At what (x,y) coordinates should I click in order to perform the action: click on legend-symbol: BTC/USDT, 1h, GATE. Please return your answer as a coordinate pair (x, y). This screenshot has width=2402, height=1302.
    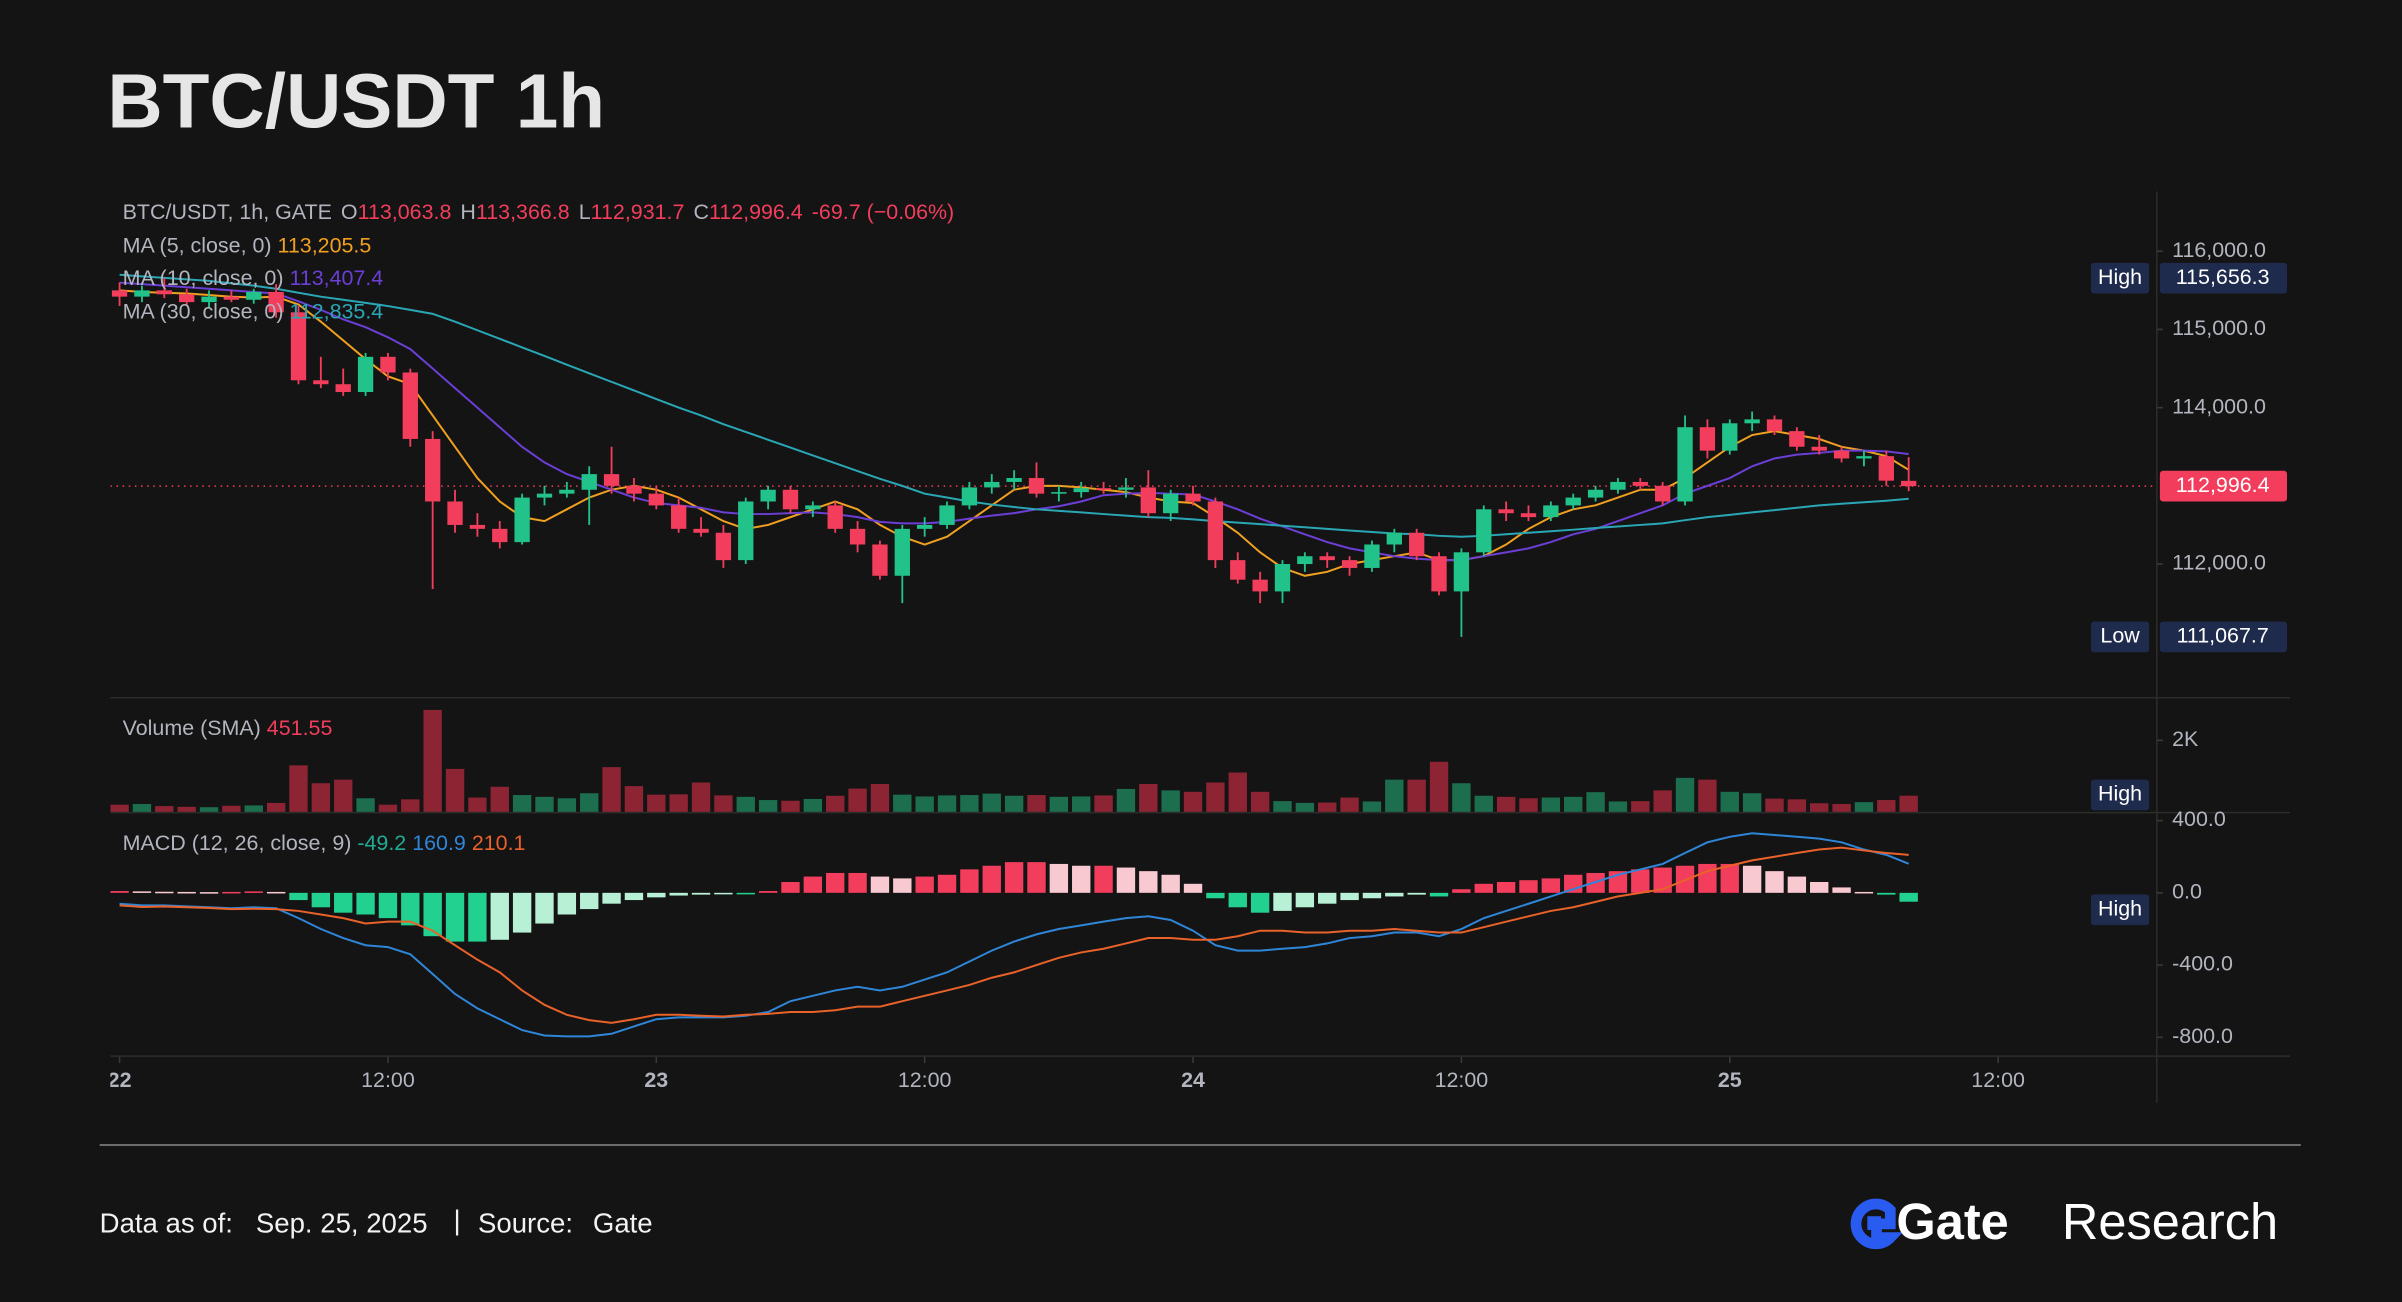
    Looking at the image, I should click on (227, 212).